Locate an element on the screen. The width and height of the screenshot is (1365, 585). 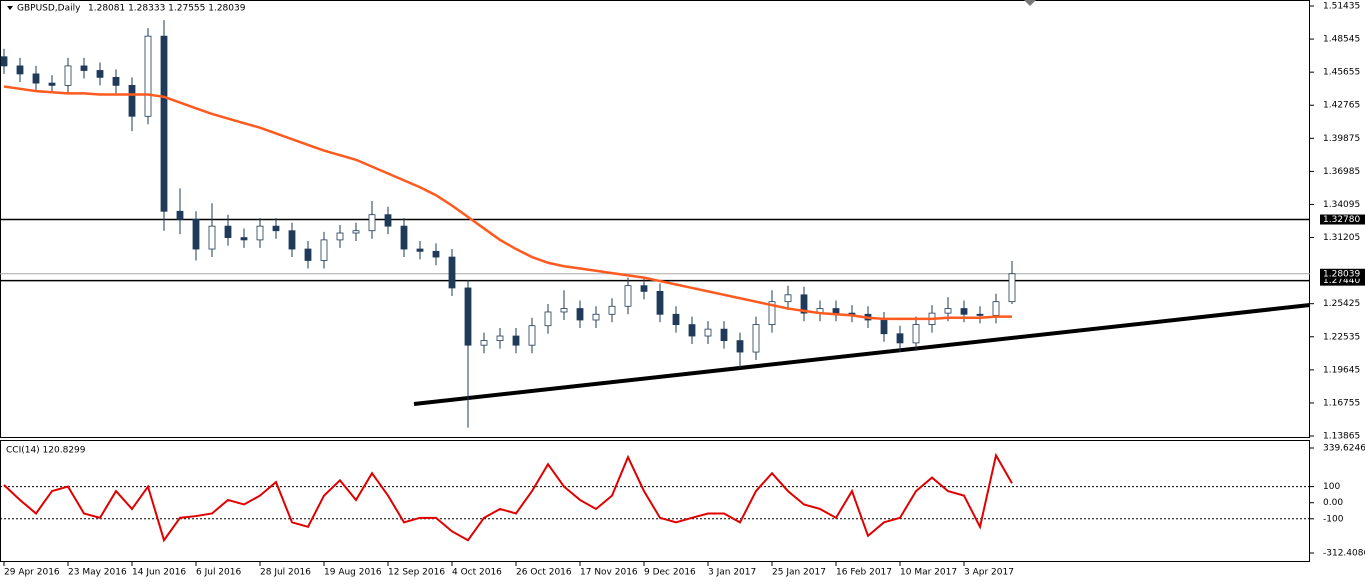
y-tick-label: 1.13865 is located at coordinates (1341, 437).